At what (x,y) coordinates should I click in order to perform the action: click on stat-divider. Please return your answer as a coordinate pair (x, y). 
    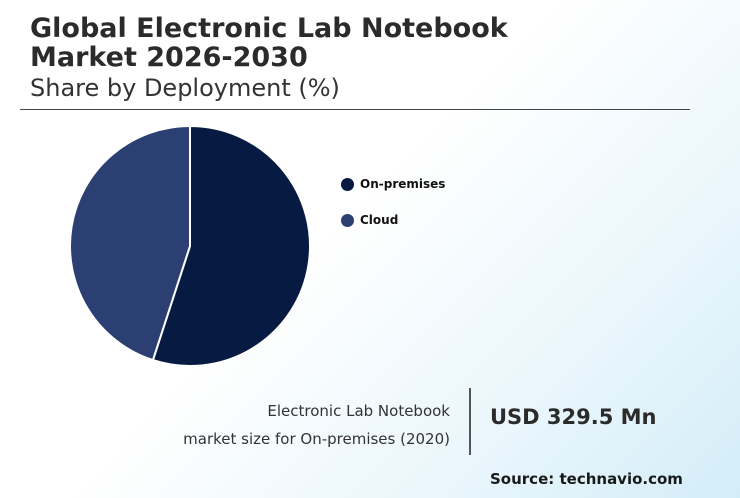
    Looking at the image, I should click on (470, 421).